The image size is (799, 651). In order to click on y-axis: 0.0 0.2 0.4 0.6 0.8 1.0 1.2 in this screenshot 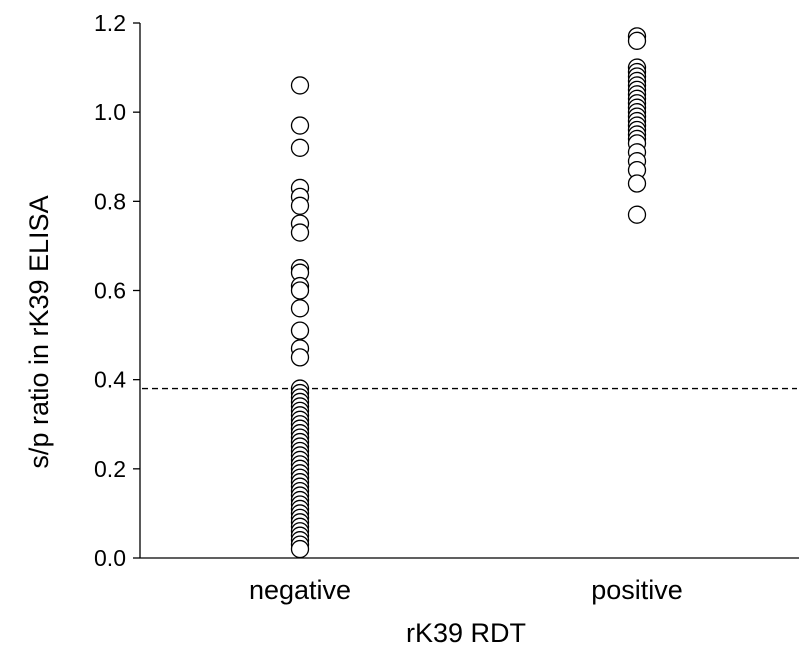, I will do `click(117, 290)`.